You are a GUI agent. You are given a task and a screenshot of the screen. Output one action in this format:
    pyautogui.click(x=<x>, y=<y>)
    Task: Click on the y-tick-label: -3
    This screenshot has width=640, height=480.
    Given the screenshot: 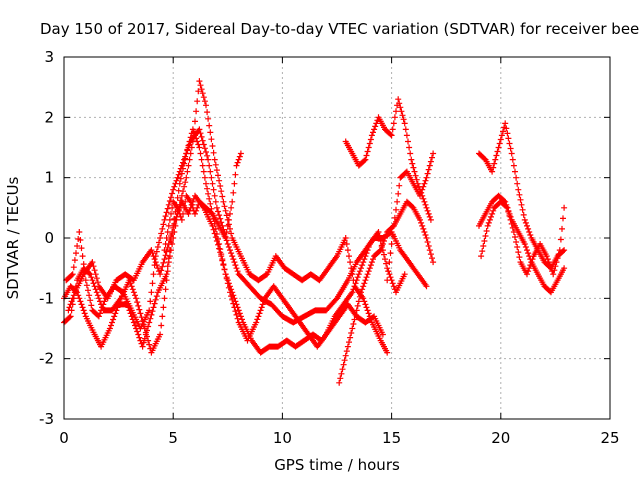 What is the action you would take?
    pyautogui.click(x=46, y=419)
    